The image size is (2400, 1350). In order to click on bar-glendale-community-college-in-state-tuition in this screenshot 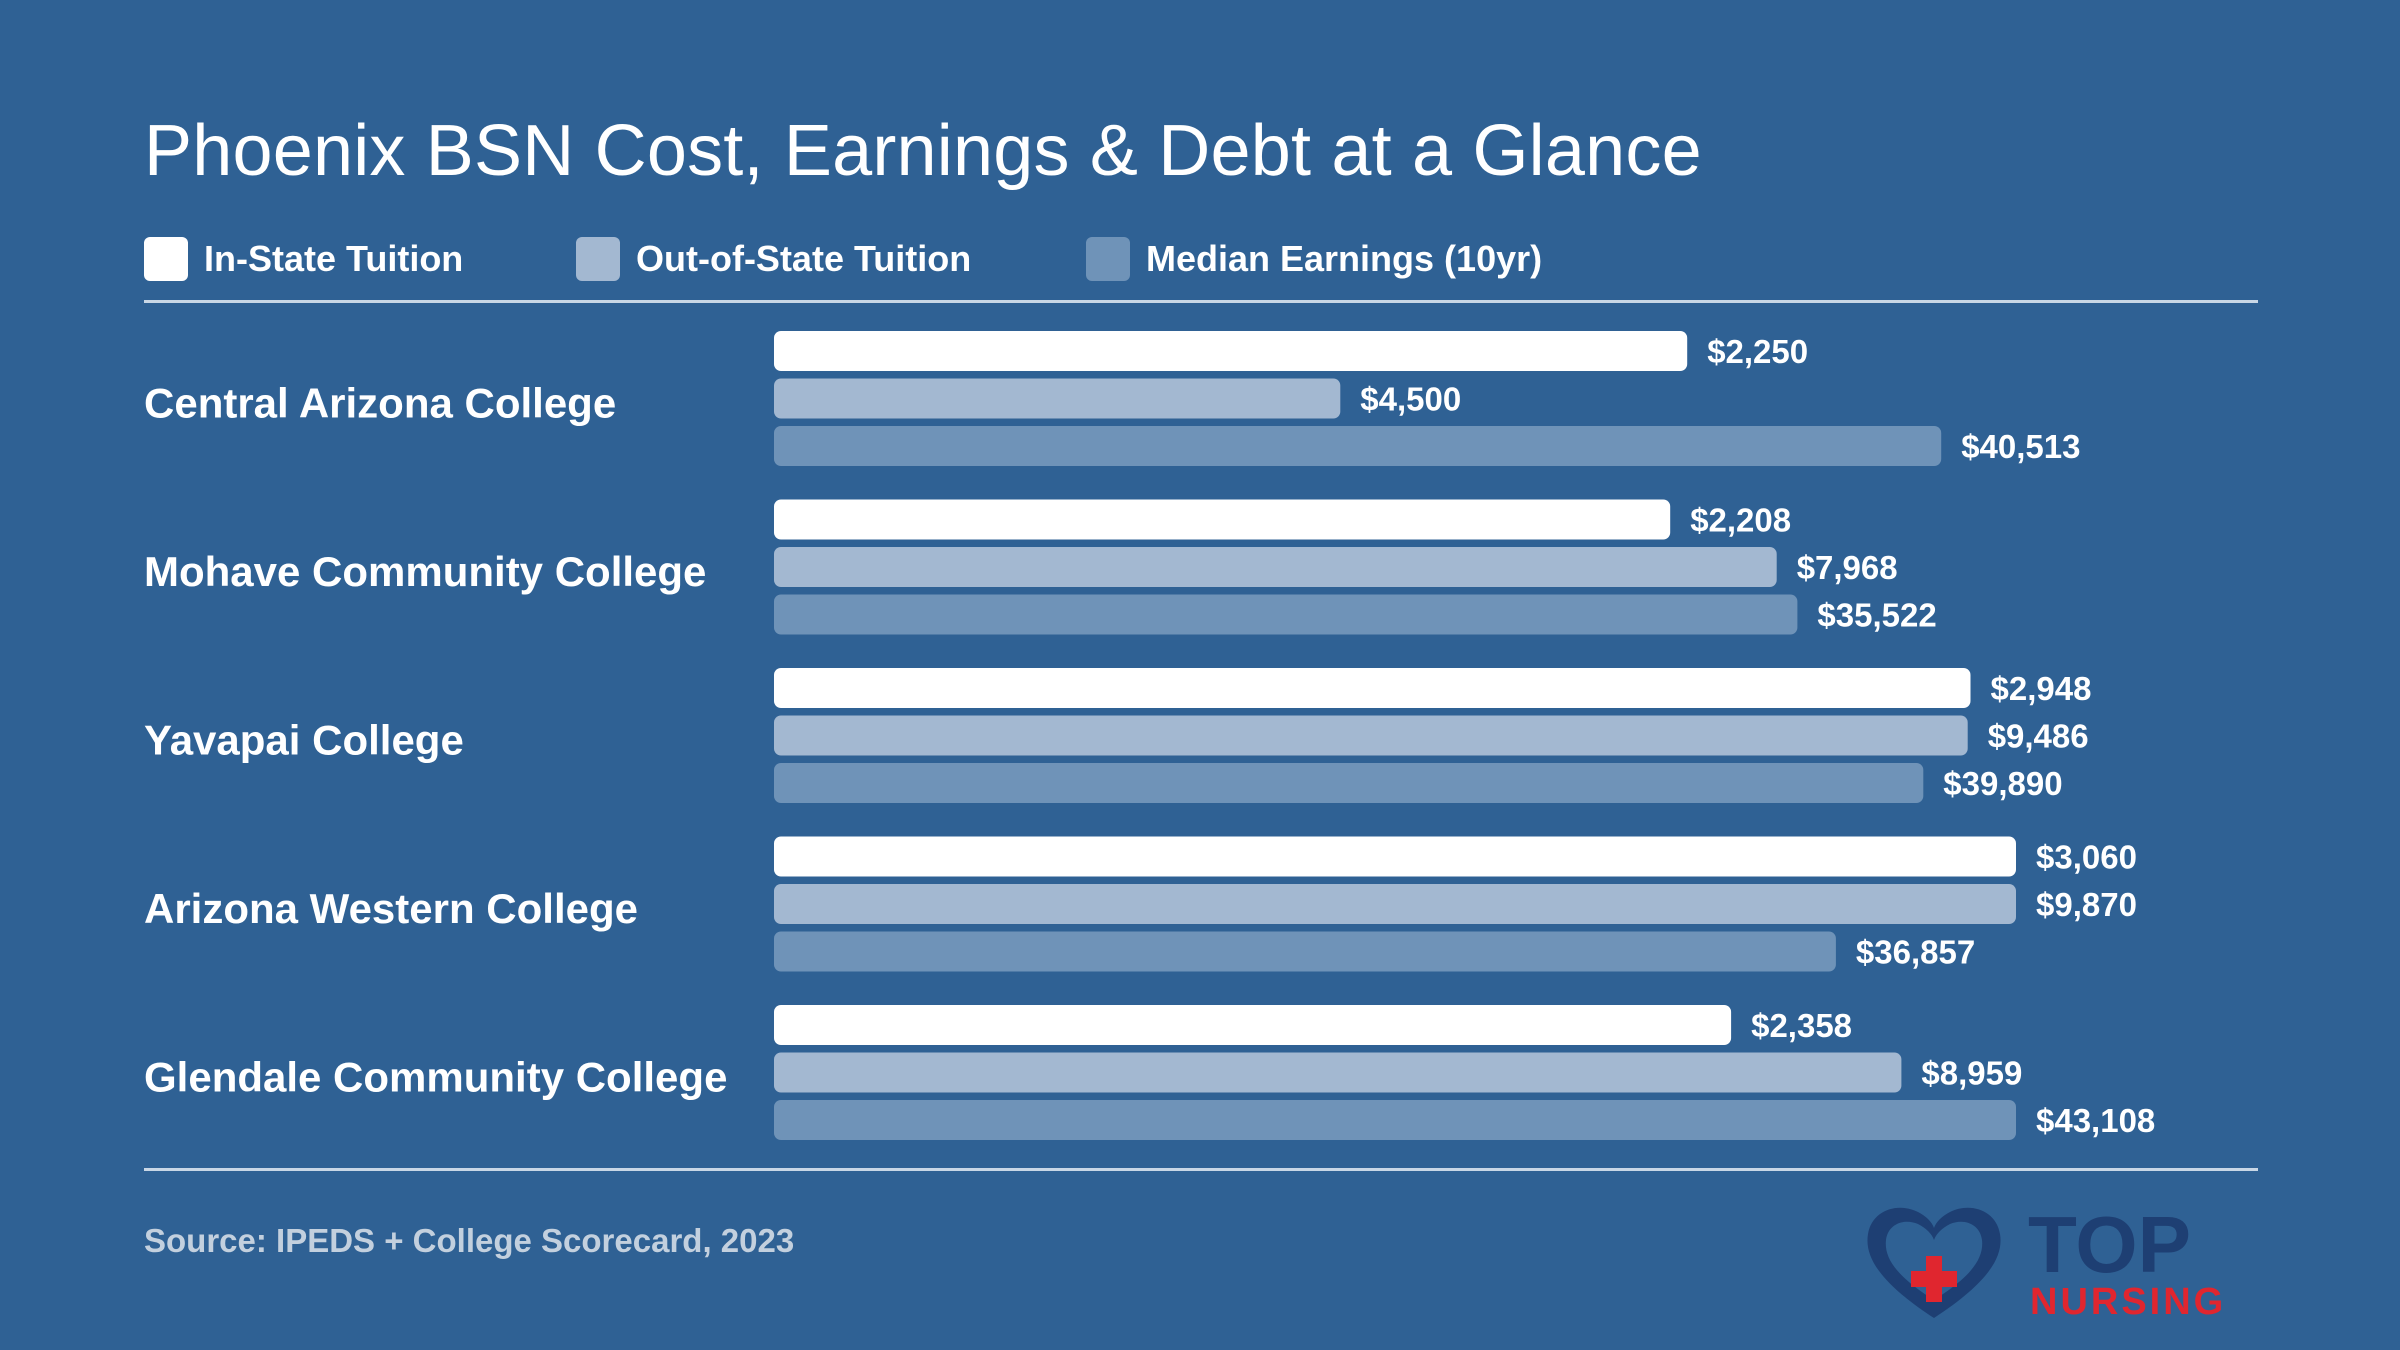, I will do `click(1253, 1025)`.